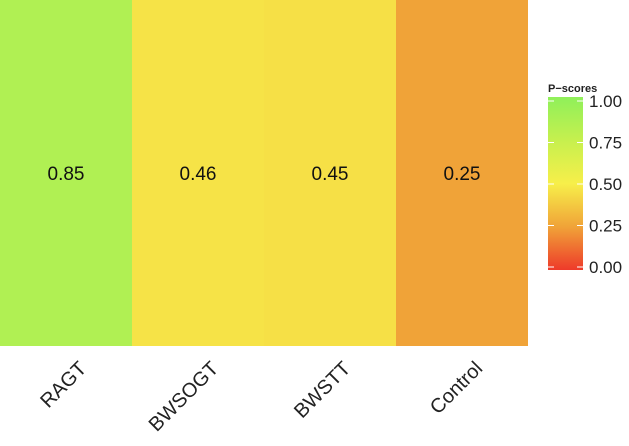  I want to click on cell-value-label-bwsogt: 0.46, so click(198, 174).